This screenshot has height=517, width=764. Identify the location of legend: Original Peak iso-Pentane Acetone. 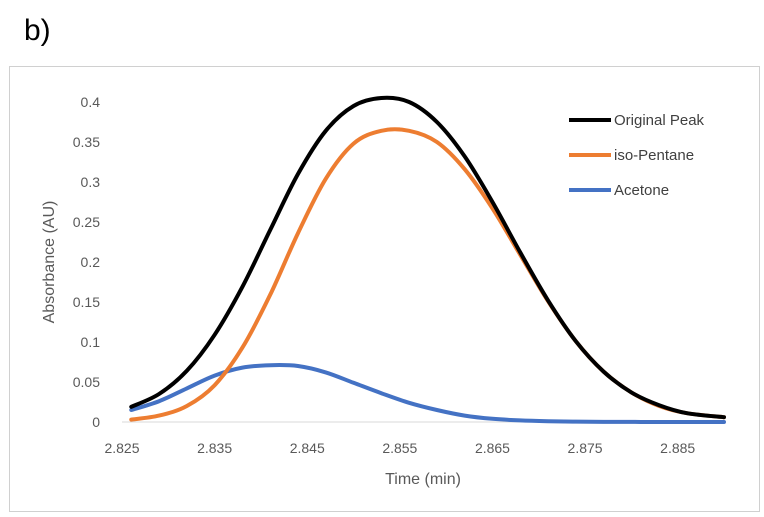
(637, 155).